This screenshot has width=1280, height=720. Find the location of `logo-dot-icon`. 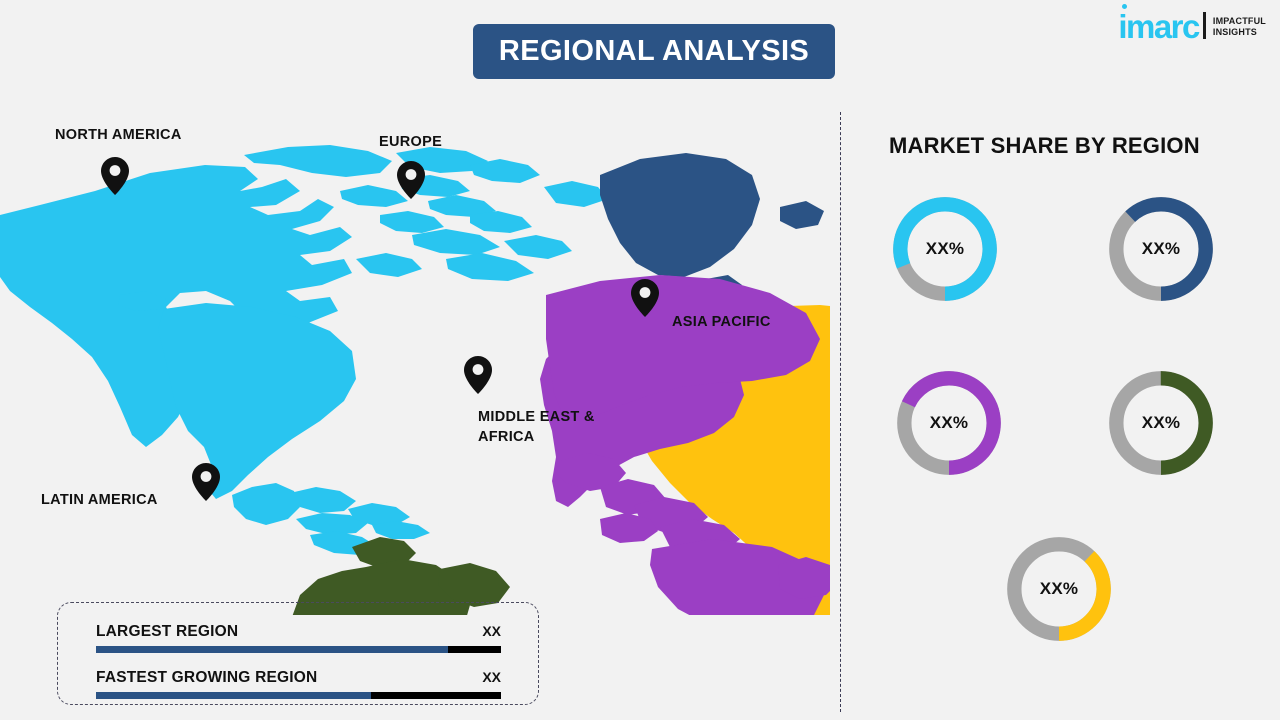

logo-dot-icon is located at coordinates (1125, 6).